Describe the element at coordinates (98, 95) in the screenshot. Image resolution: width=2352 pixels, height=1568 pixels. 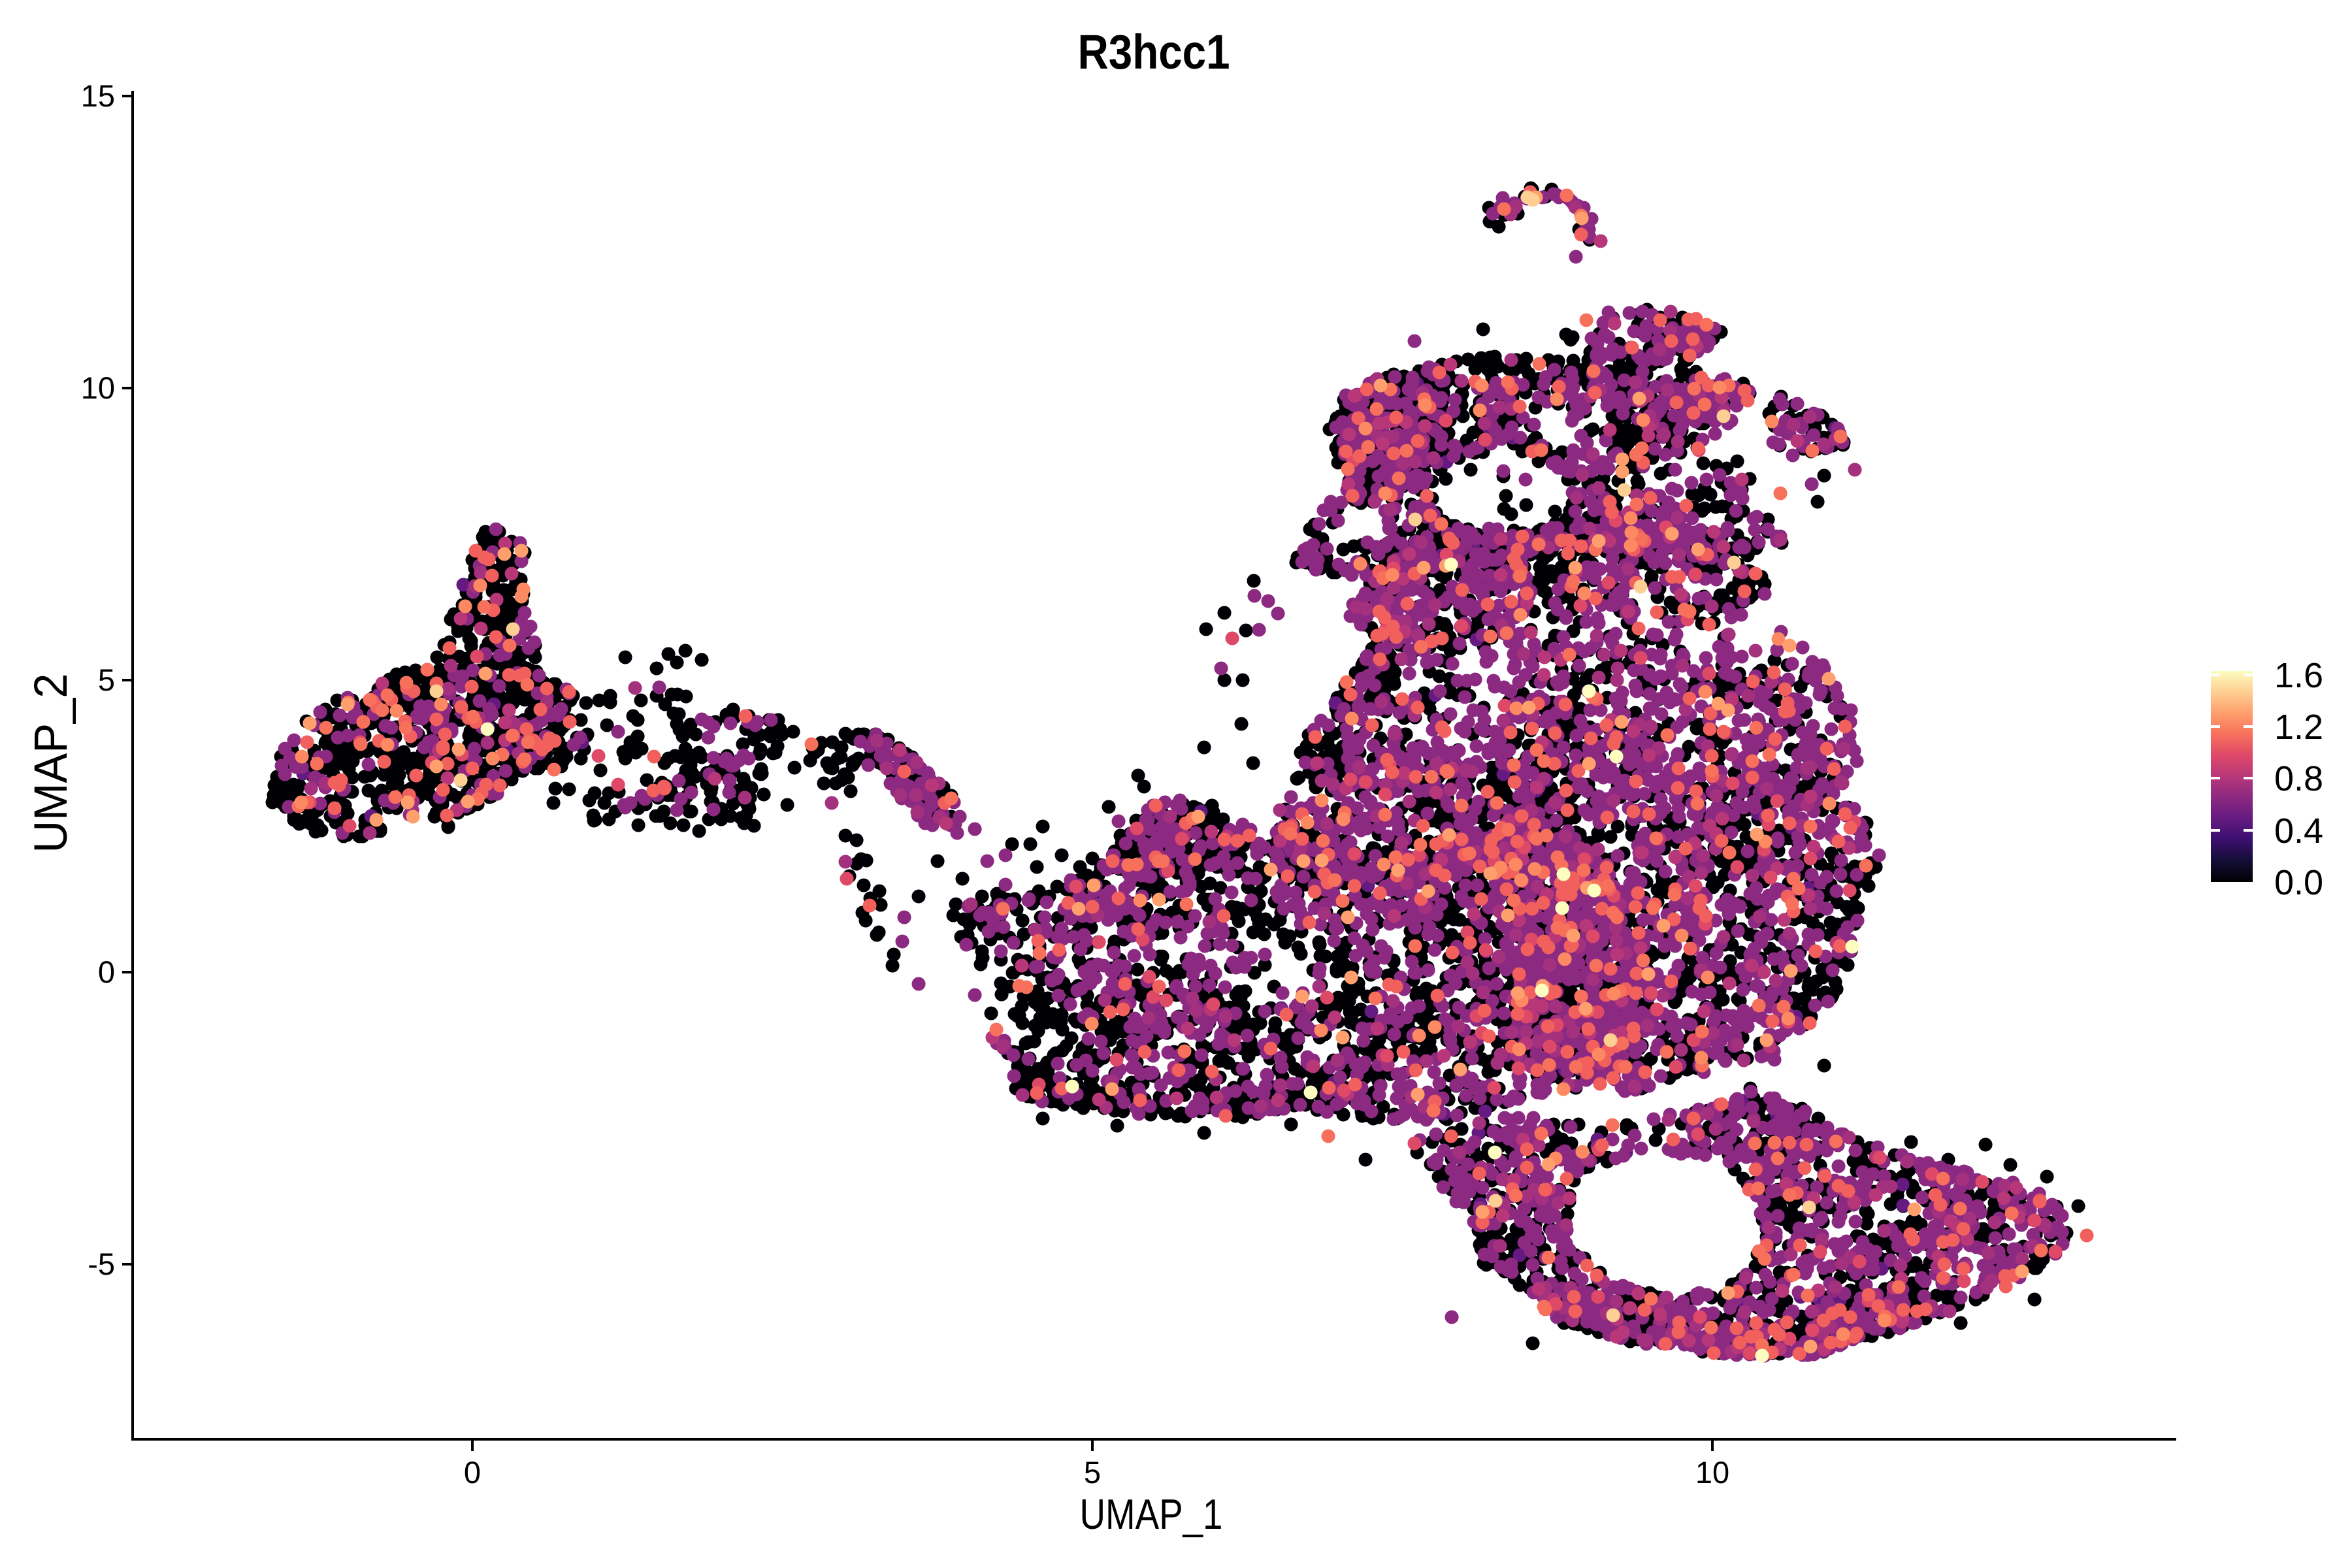
I see `svg-text: 15` at that location.